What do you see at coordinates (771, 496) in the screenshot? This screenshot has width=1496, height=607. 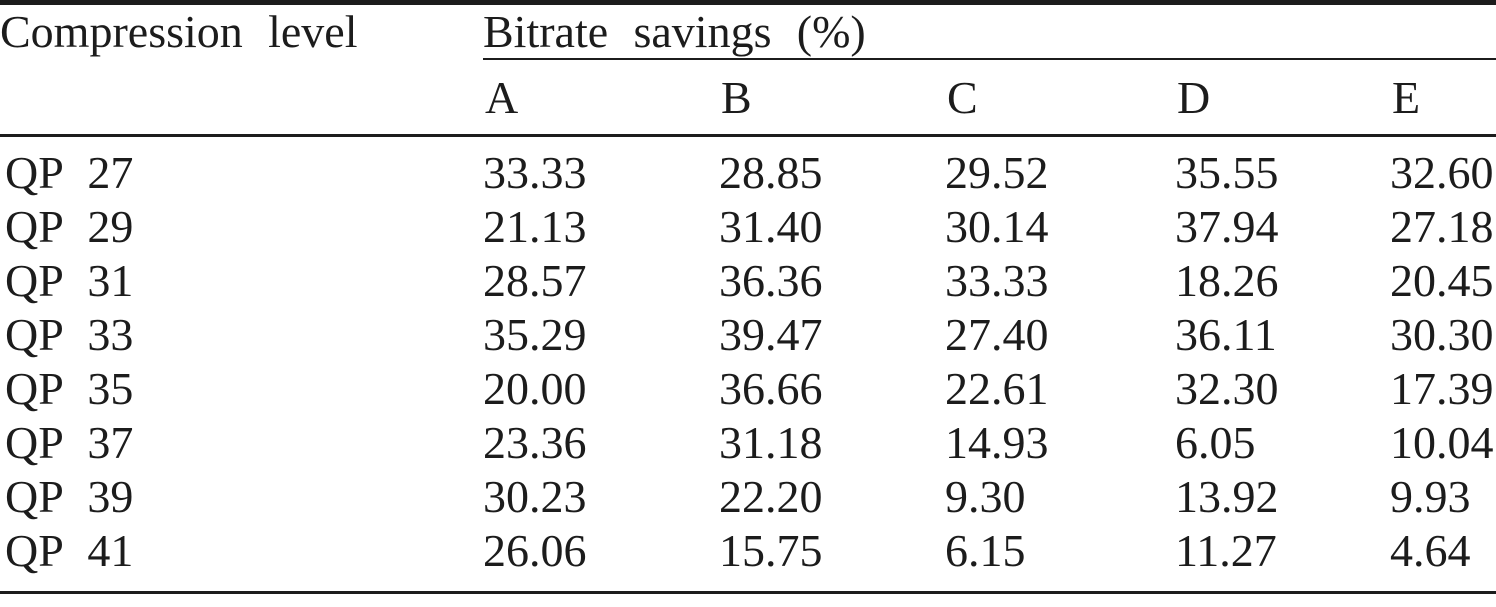 I see `cell-qp39-b: 22.20` at bounding box center [771, 496].